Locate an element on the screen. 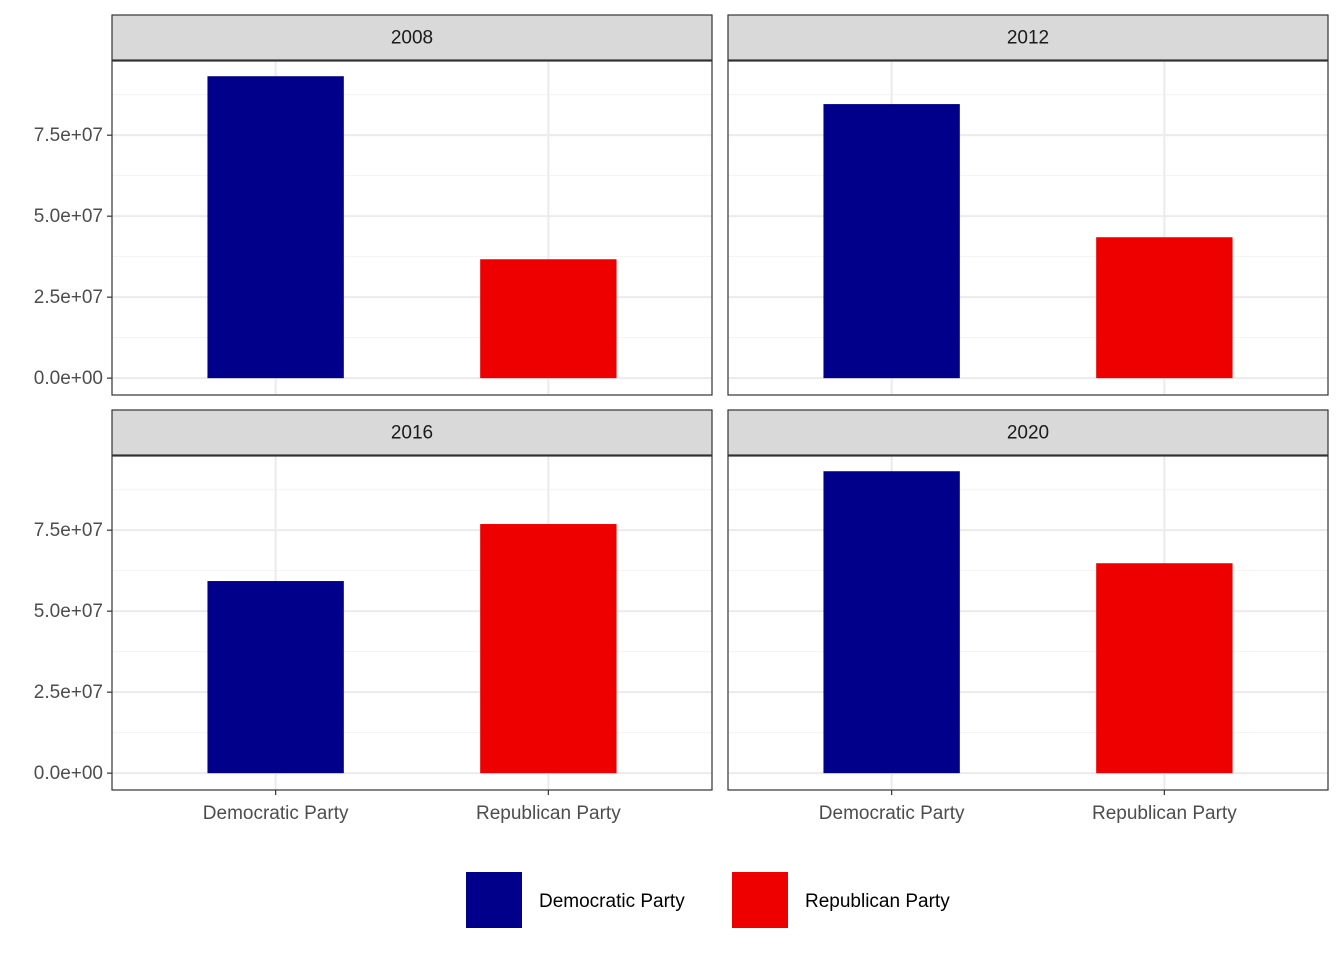  facet-title: 2008 is located at coordinates (412, 38).